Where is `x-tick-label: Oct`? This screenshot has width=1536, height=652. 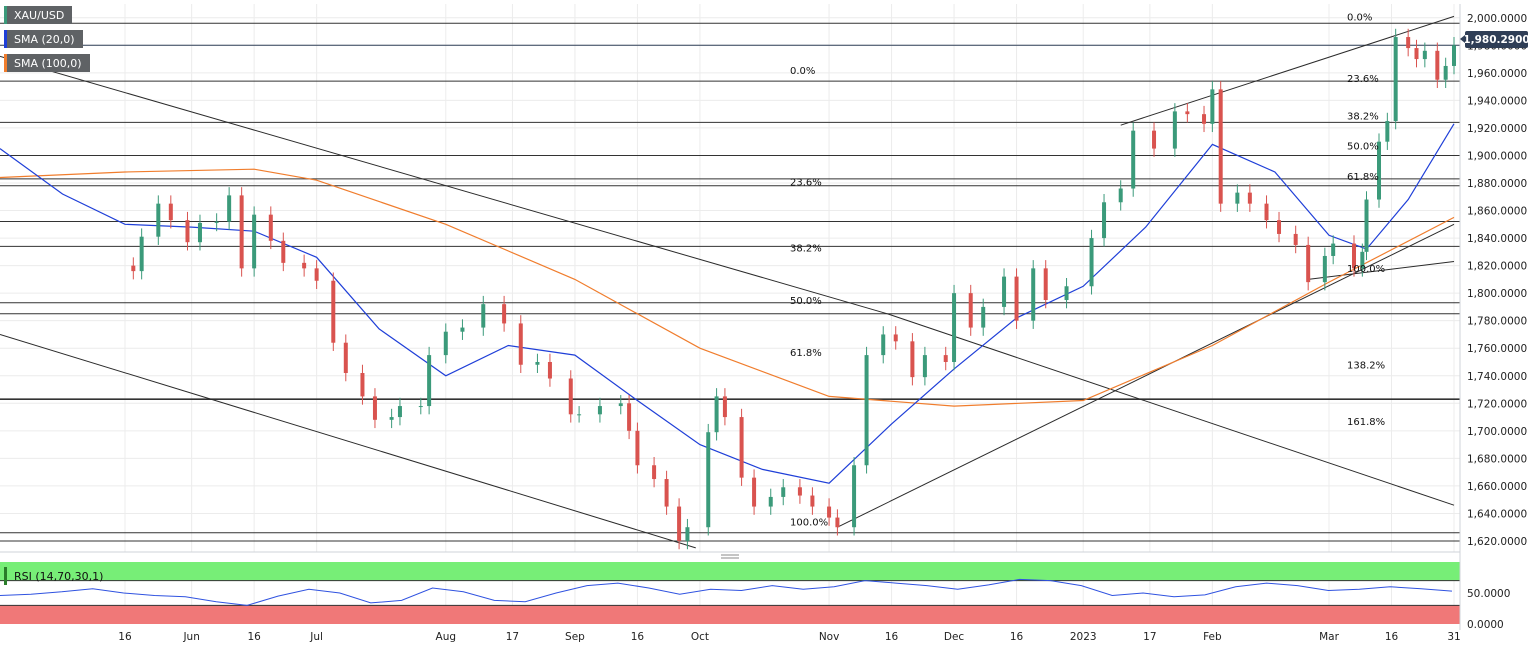
x-tick-label: Oct is located at coordinates (700, 637).